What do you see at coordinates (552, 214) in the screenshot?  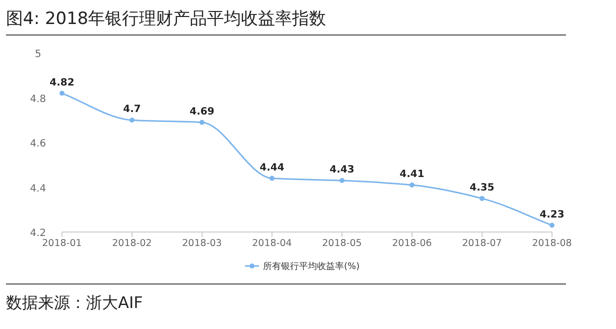 I see `data-label: 4.23` at bounding box center [552, 214].